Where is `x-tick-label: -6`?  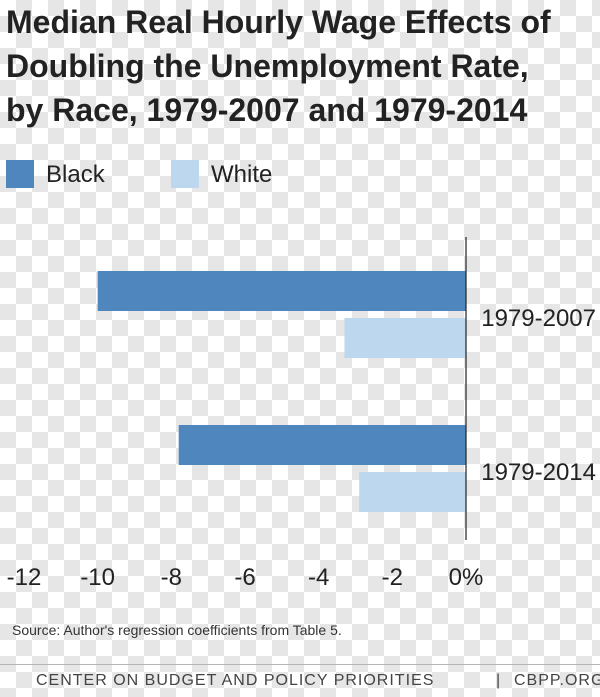 x-tick-label: -6 is located at coordinates (244, 577).